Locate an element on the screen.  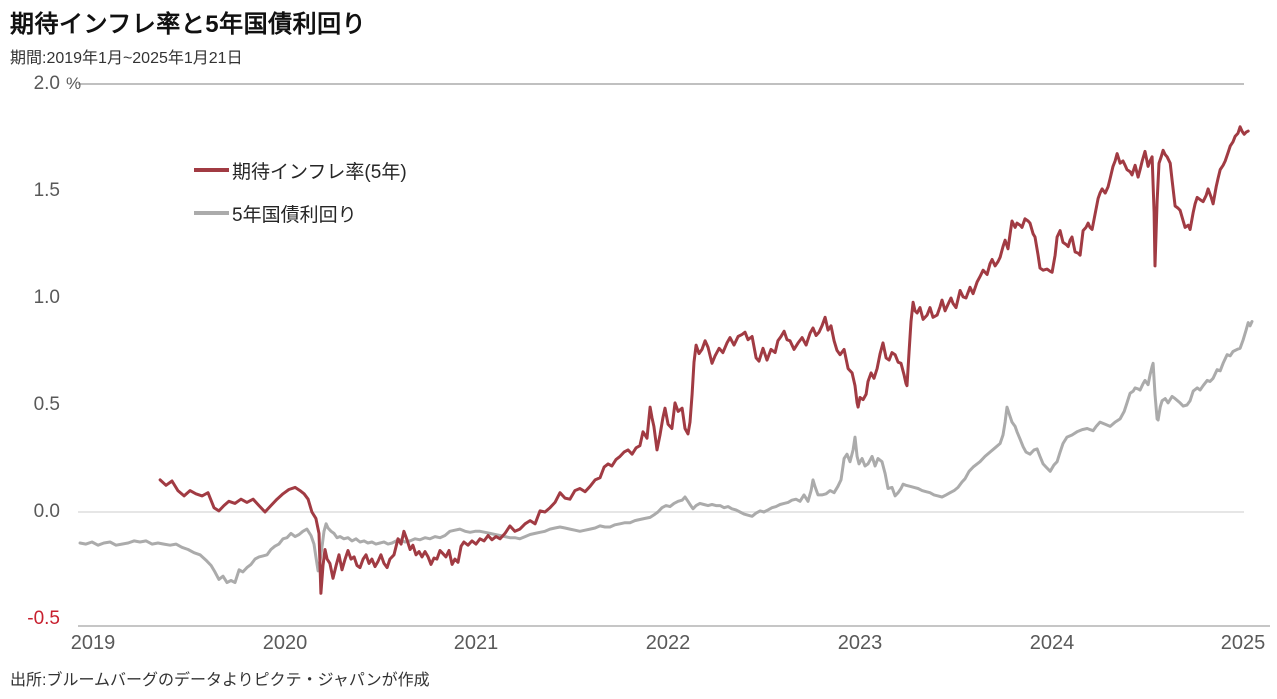
jgb-yield-line-swatch is located at coordinates (211, 213).